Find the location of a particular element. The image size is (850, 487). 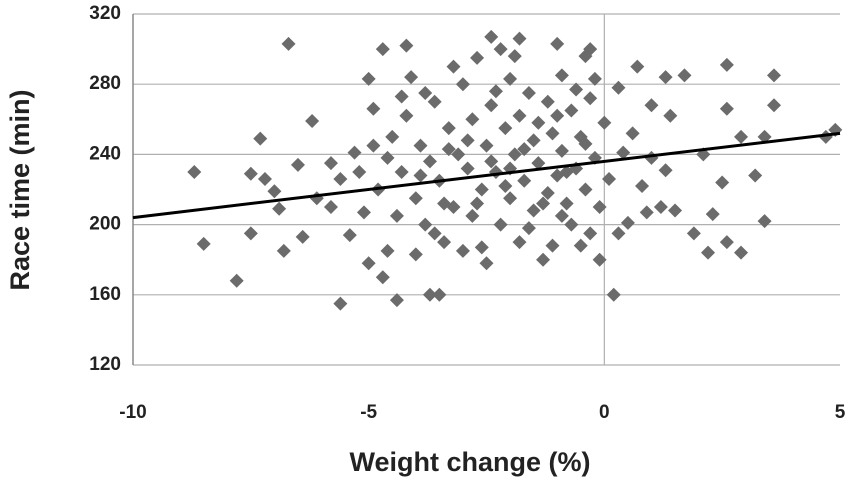

y-tick-label: 200 is located at coordinates (105, 224).